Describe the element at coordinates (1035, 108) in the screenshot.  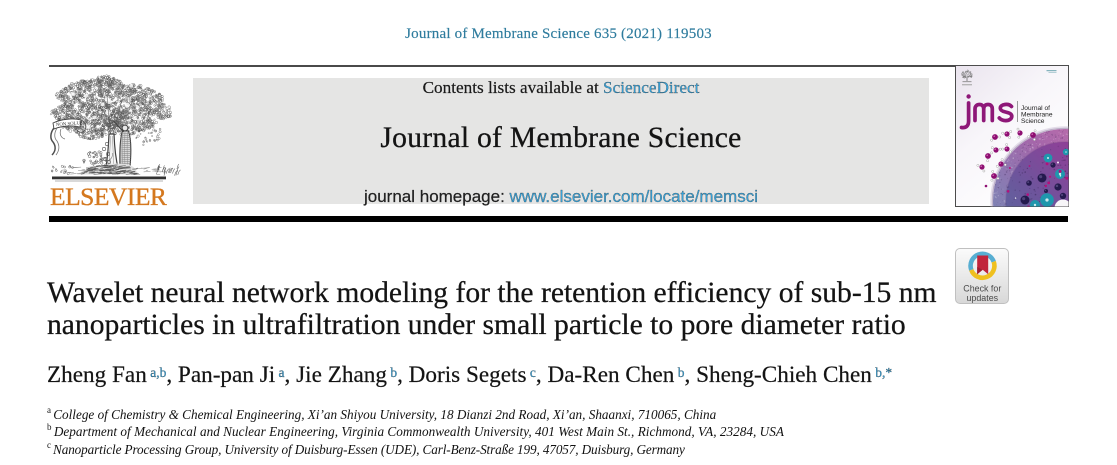
I see `svg-text: Journal of` at that location.